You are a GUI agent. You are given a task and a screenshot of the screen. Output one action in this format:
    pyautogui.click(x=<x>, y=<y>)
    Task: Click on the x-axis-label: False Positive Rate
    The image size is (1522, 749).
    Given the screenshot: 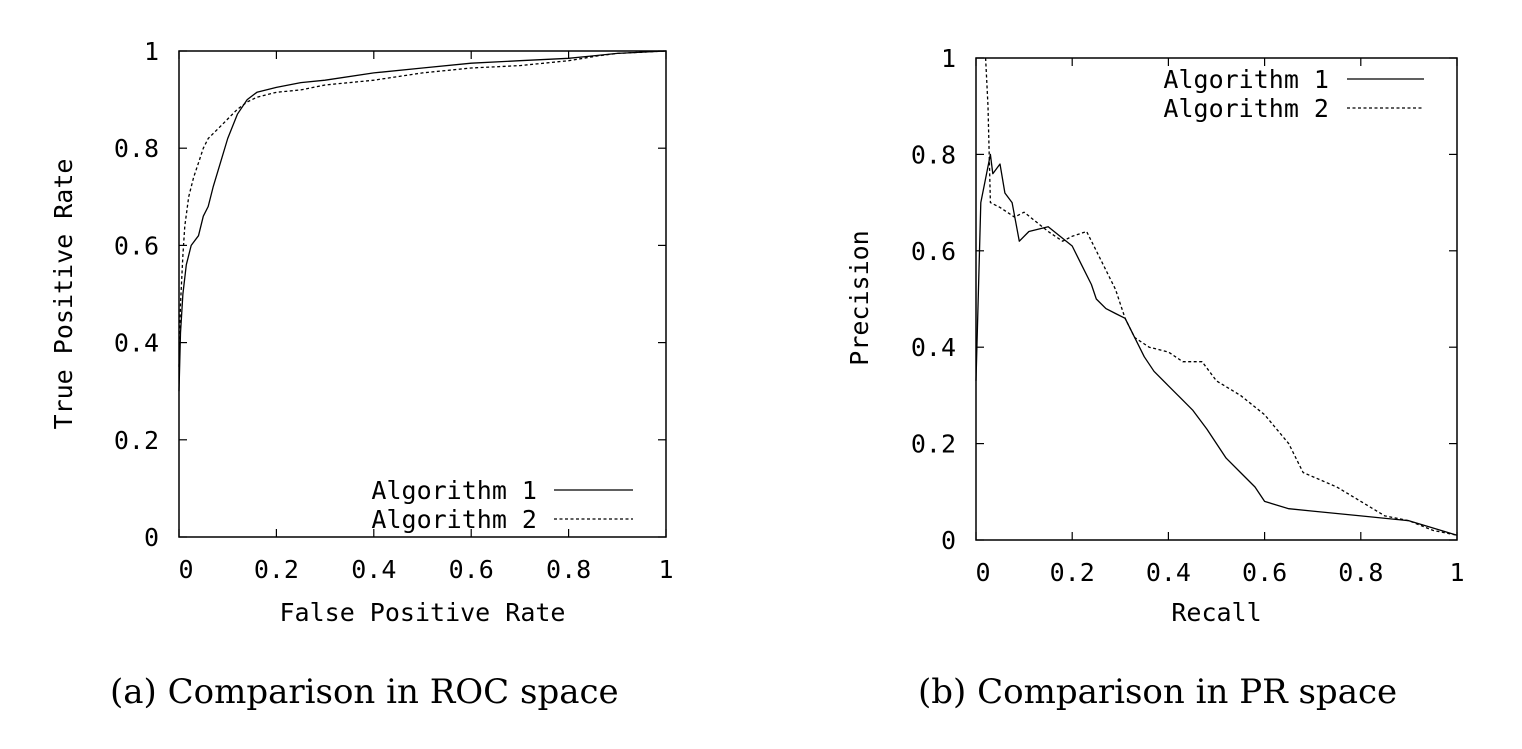 What is the action you would take?
    pyautogui.click(x=423, y=612)
    